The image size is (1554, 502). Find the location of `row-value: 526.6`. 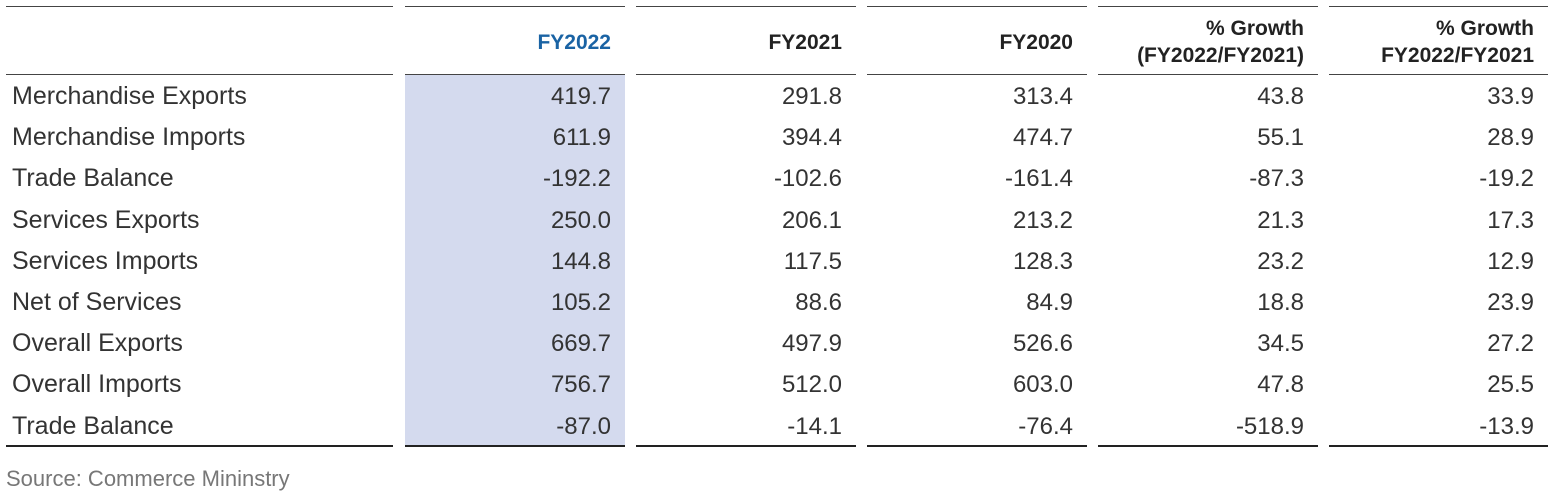

row-value: 526.6 is located at coordinates (1042, 344).